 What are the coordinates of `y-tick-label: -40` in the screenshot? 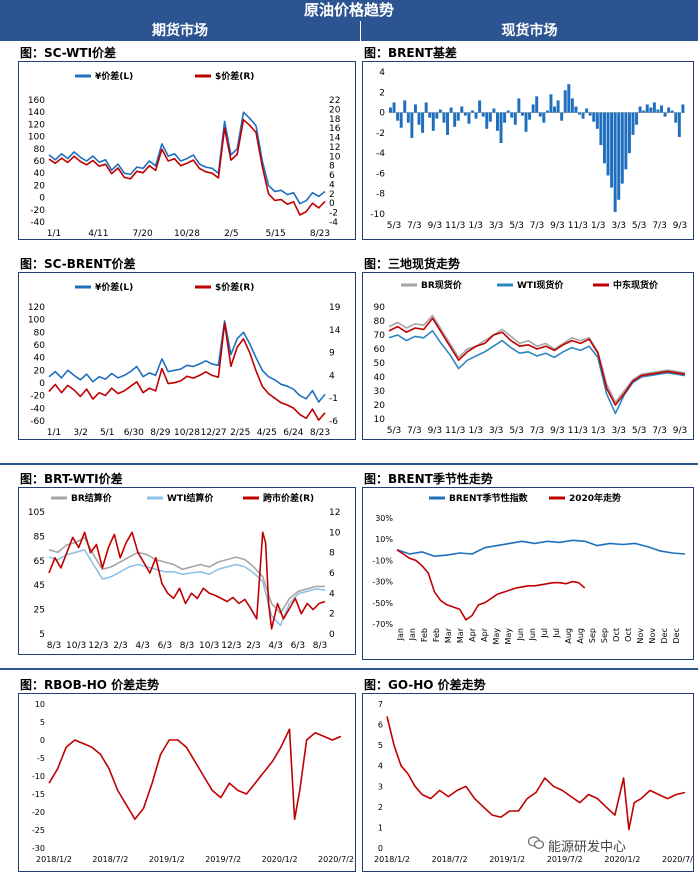 It's located at (37, 223).